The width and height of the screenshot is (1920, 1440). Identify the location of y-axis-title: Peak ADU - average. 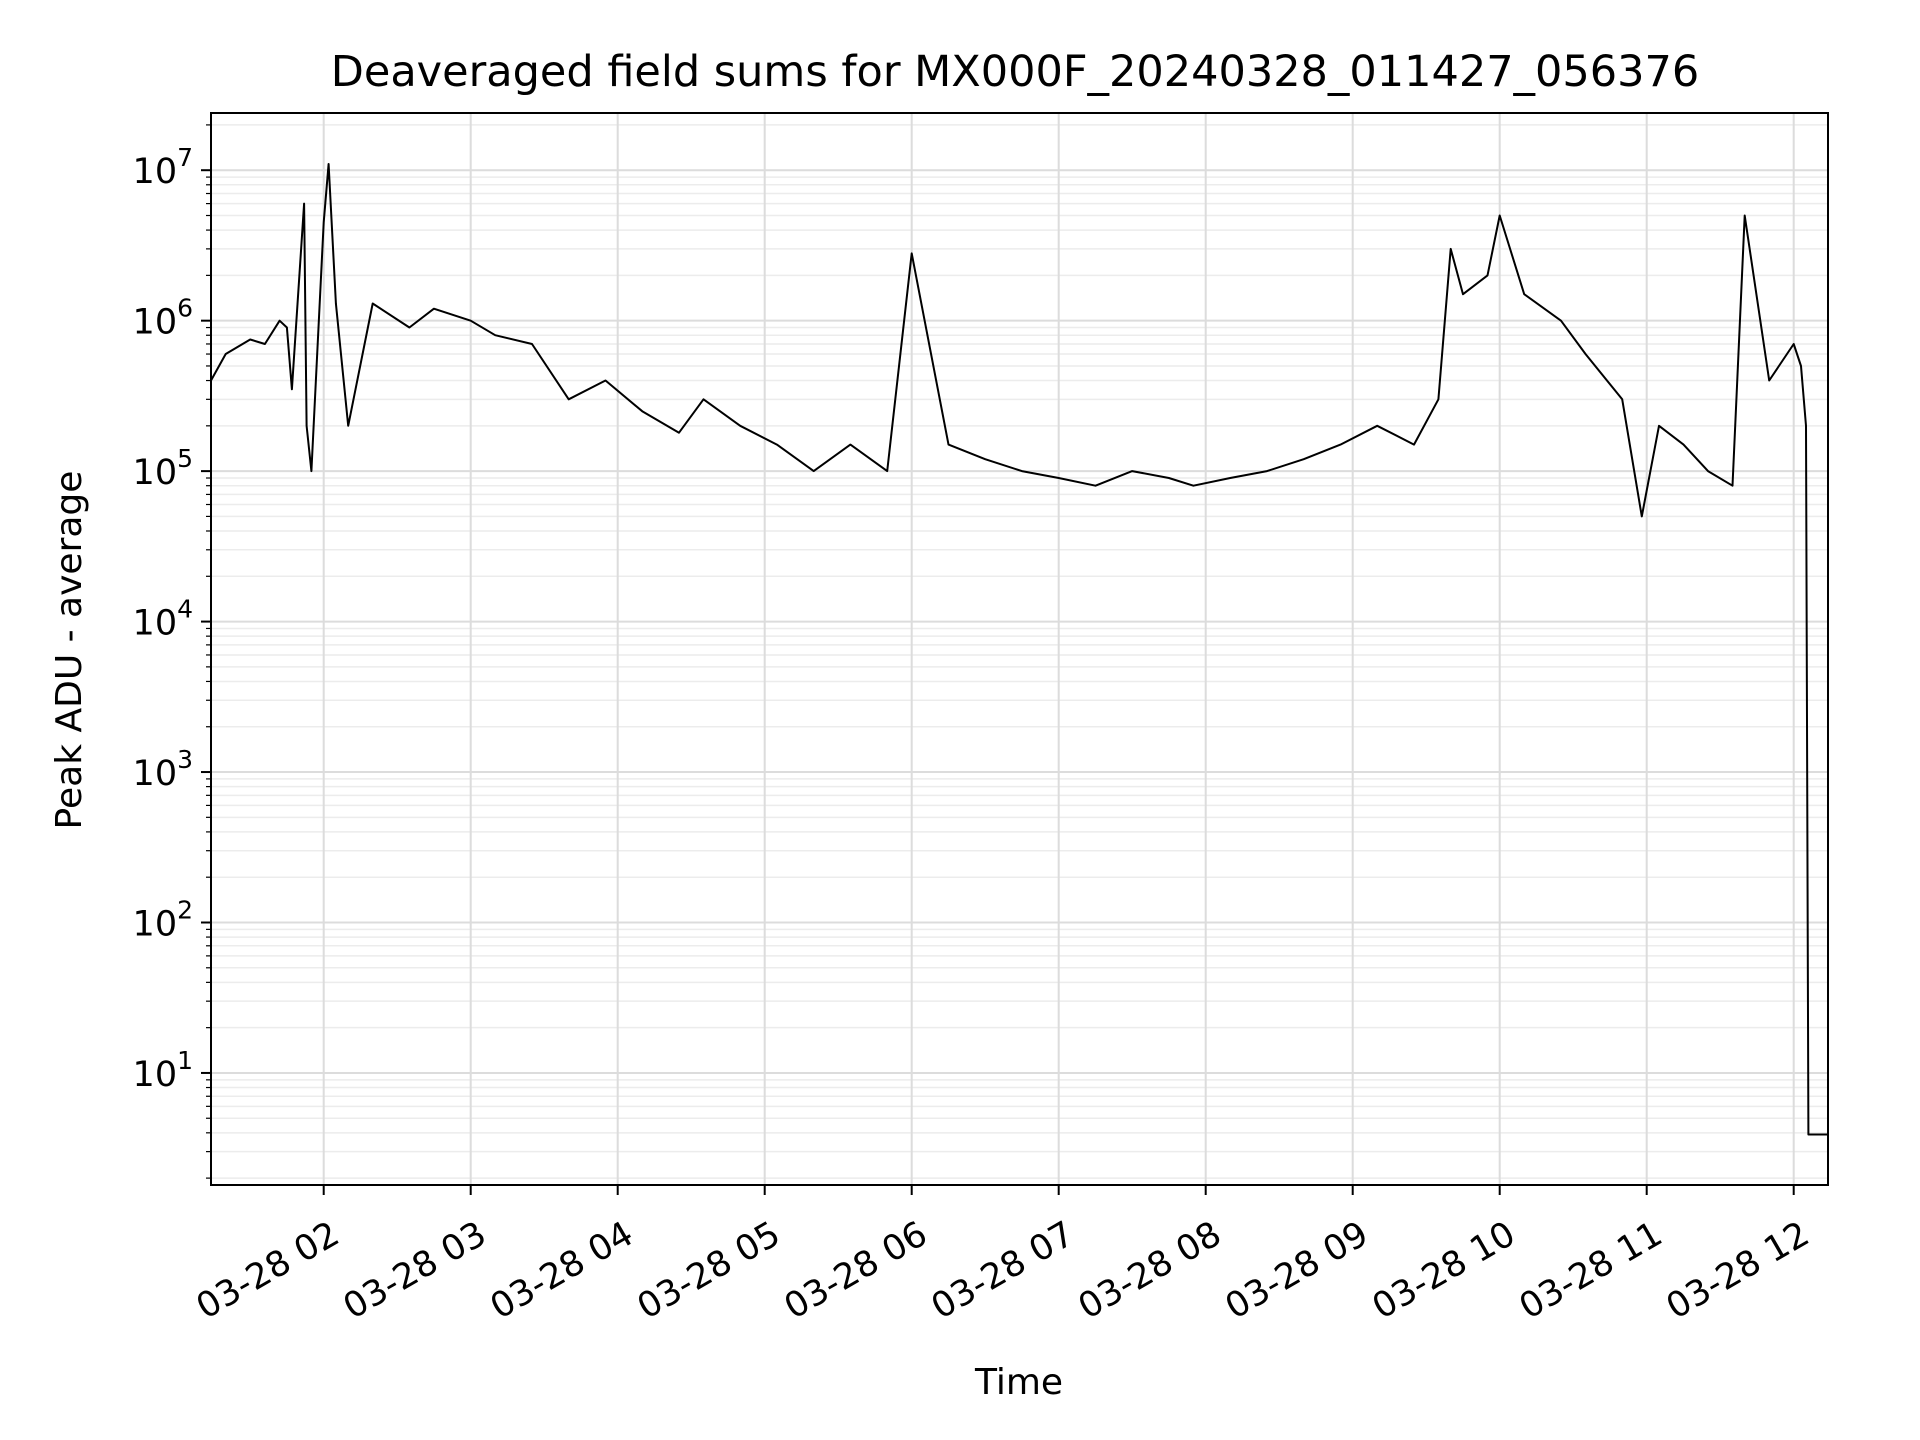
(69, 650).